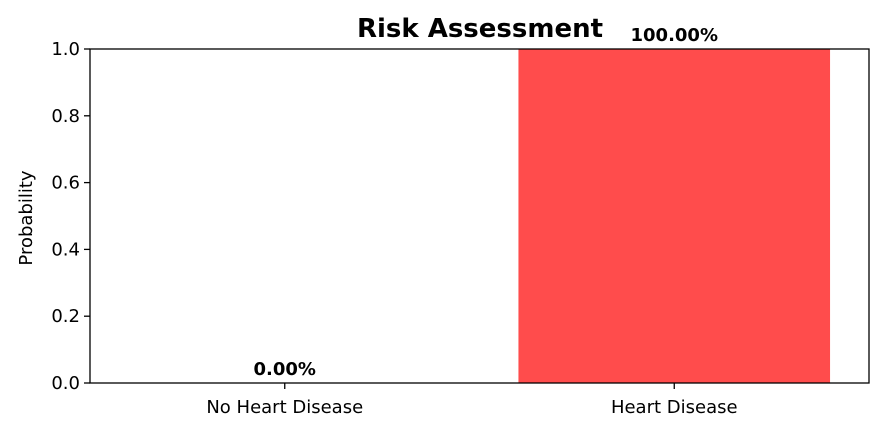 Image resolution: width=884 pixels, height=433 pixels. What do you see at coordinates (65, 316) in the screenshot?
I see `y-tick-label-1: 0.2` at bounding box center [65, 316].